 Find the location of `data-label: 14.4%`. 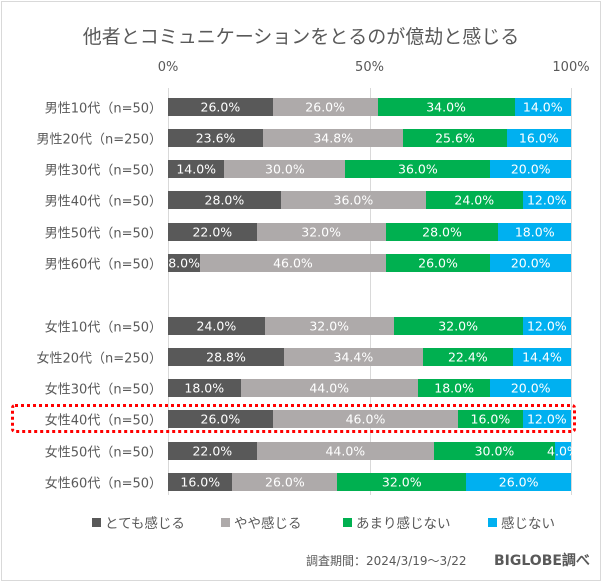

data-label: 14.4% is located at coordinates (542, 357).